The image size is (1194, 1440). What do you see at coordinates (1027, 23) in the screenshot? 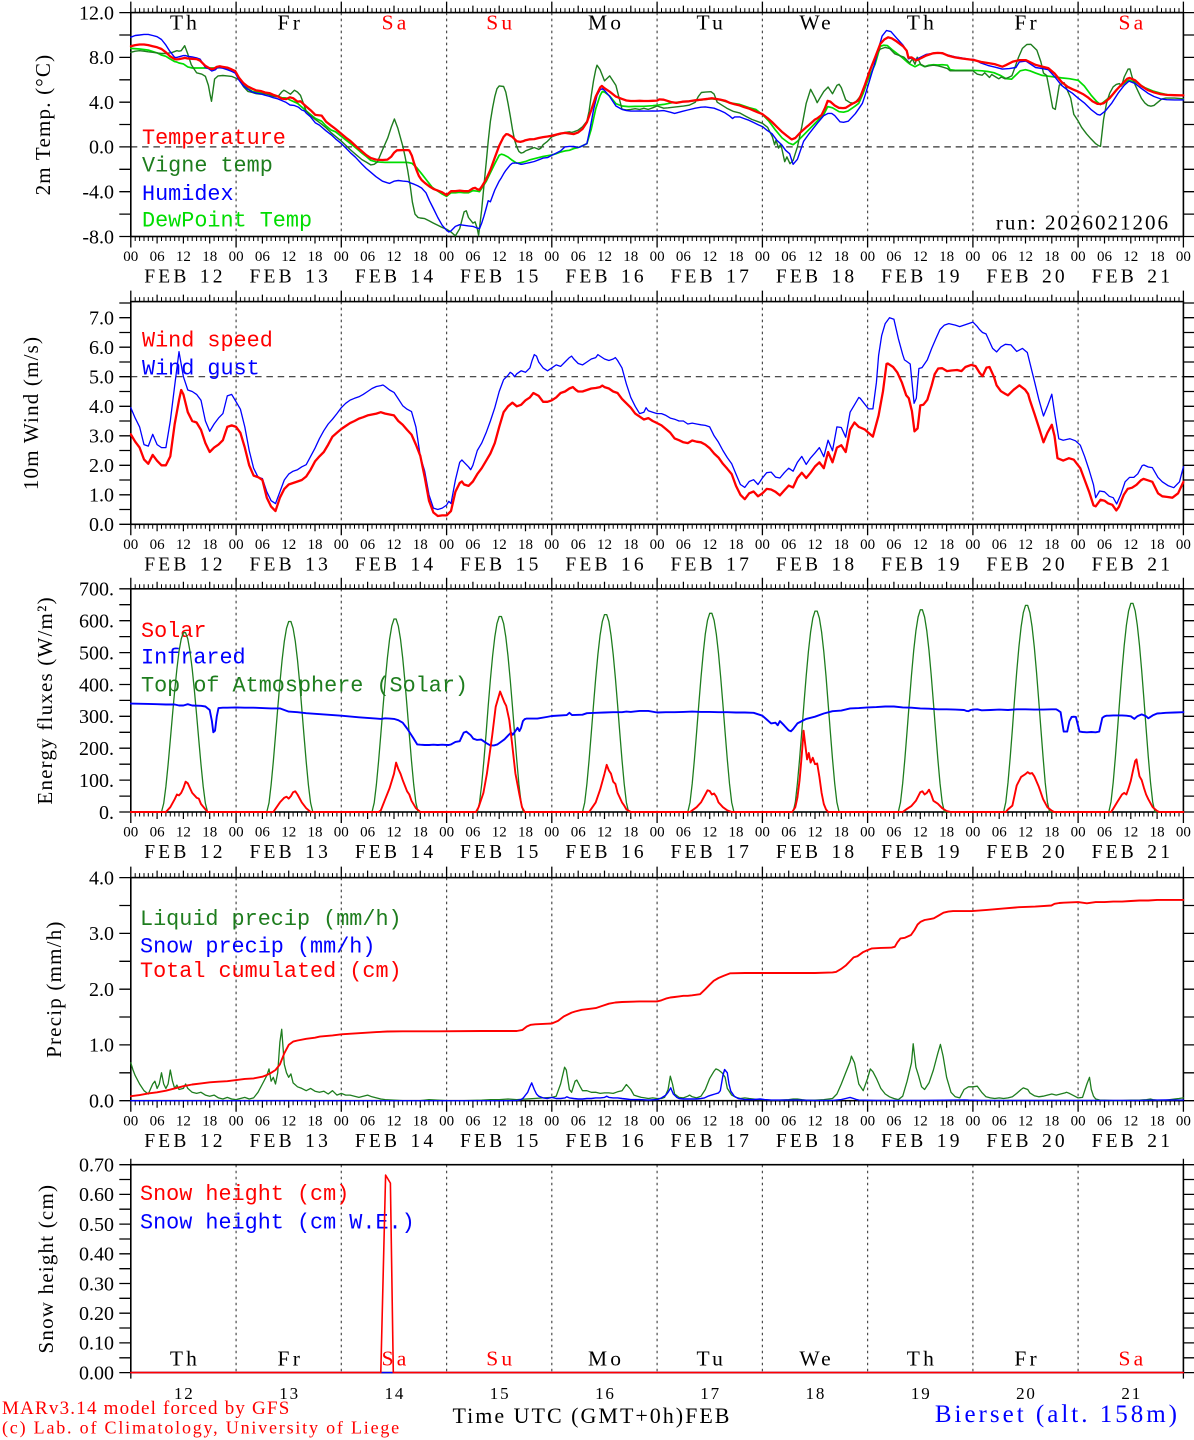
I see `svg-text: Fr` at bounding box center [1027, 23].